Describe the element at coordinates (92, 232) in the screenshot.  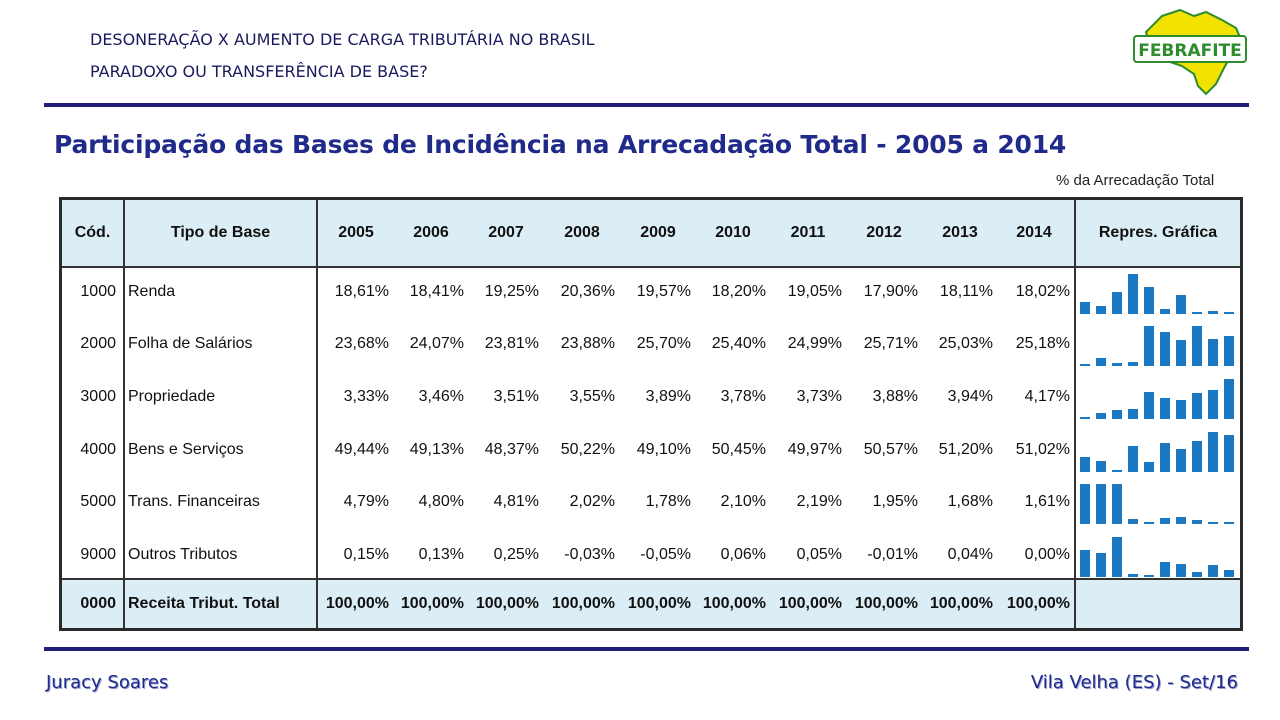
I see `header-code: Cód.` at that location.